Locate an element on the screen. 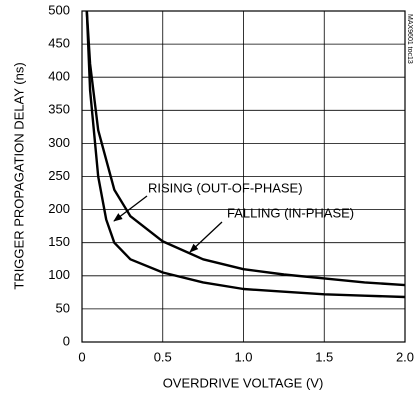 The width and height of the screenshot is (415, 398). y-tick-label: 200 is located at coordinates (59, 208).